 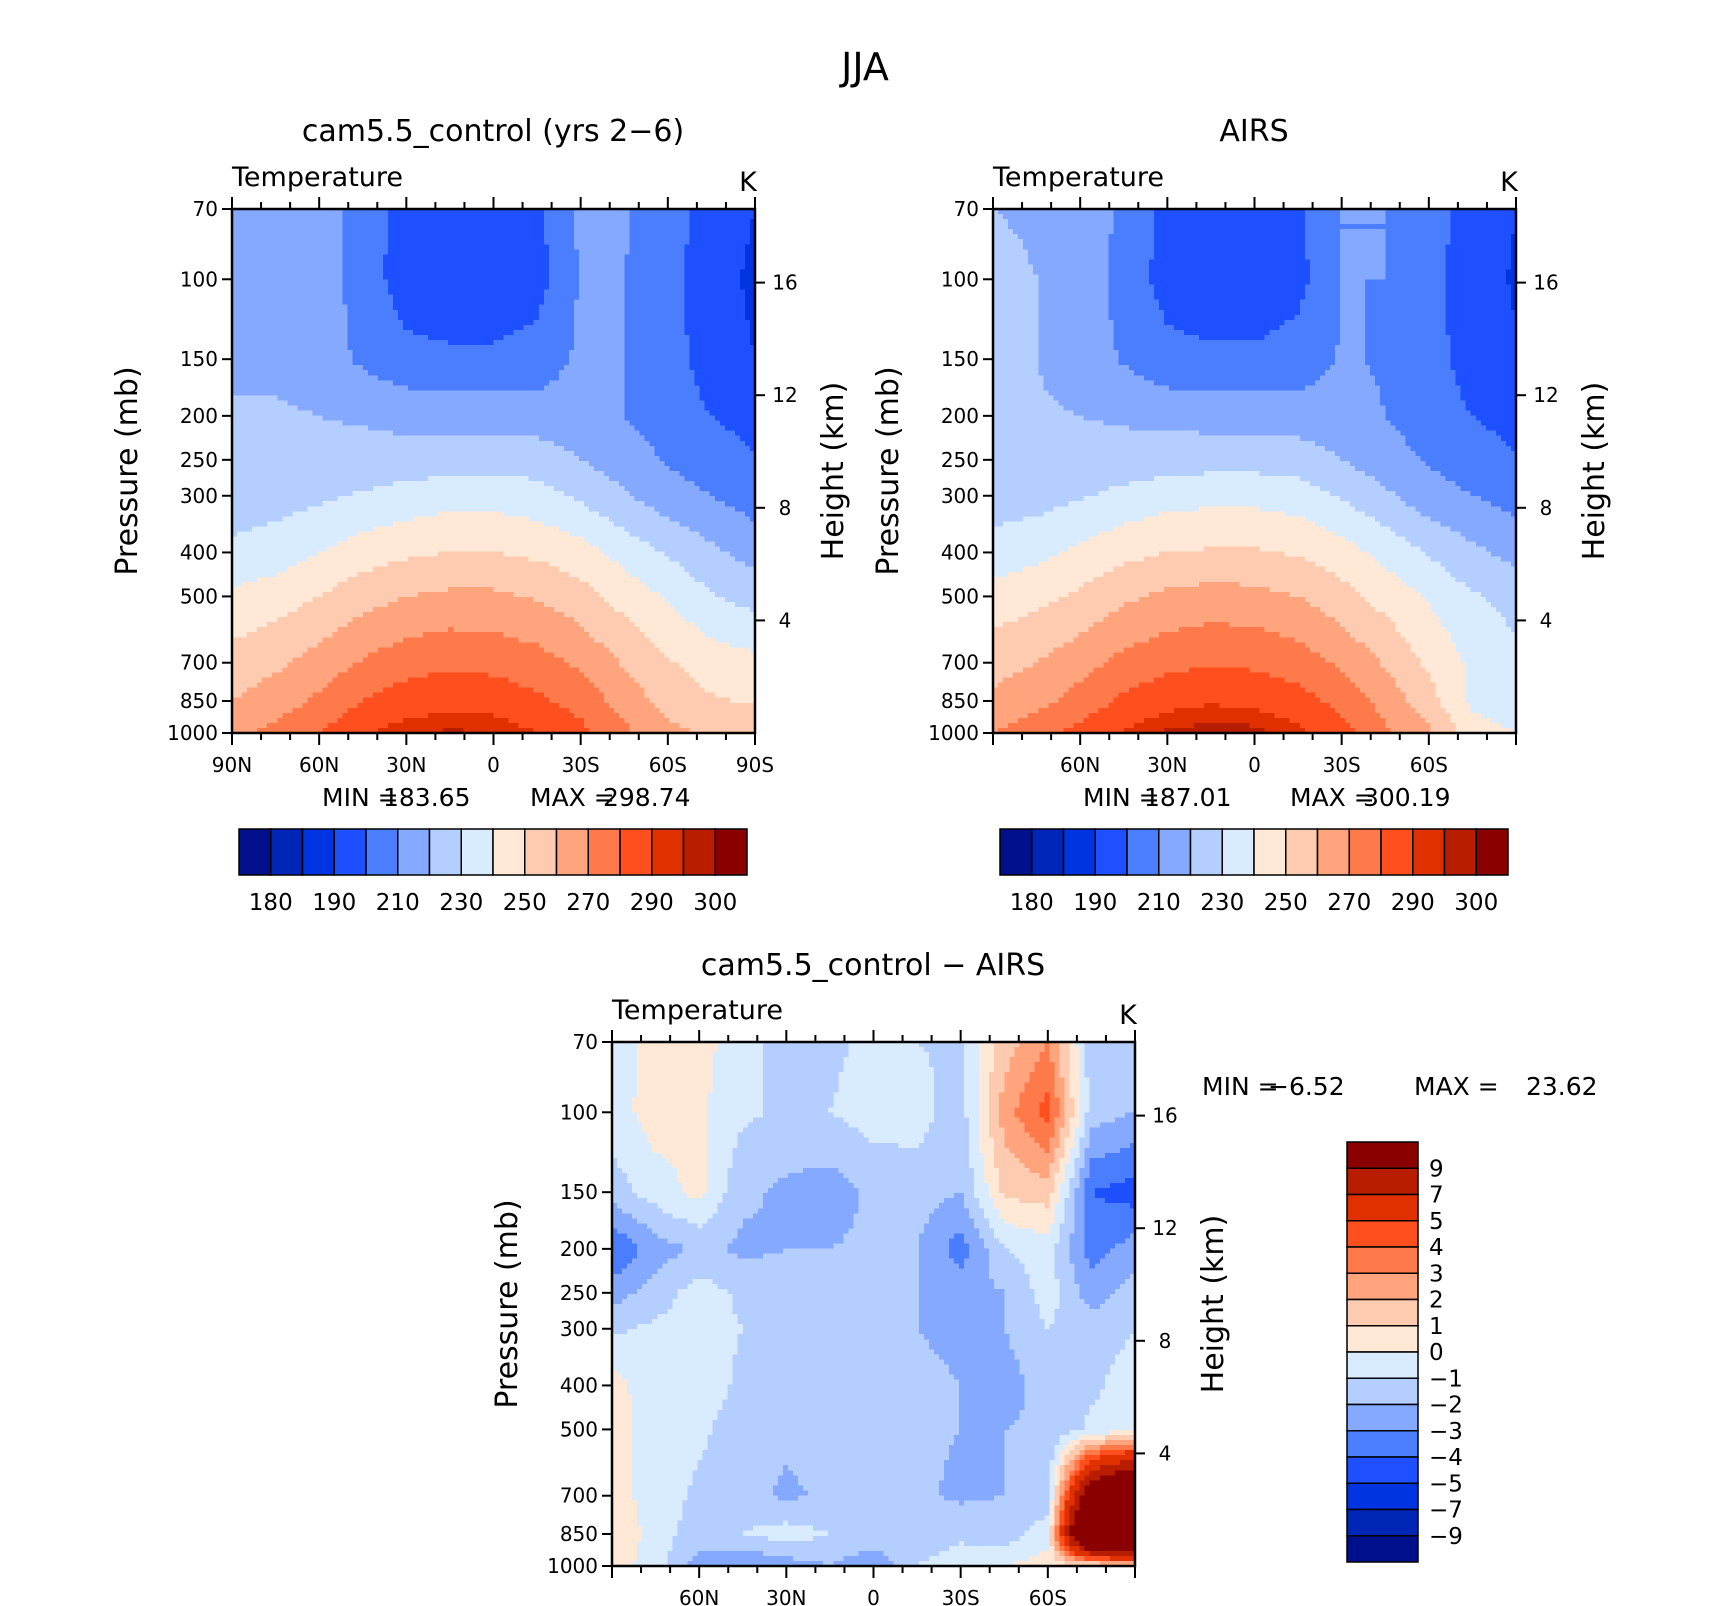 What do you see at coordinates (960, 552) in the screenshot?
I see `y-tick-label: 400` at bounding box center [960, 552].